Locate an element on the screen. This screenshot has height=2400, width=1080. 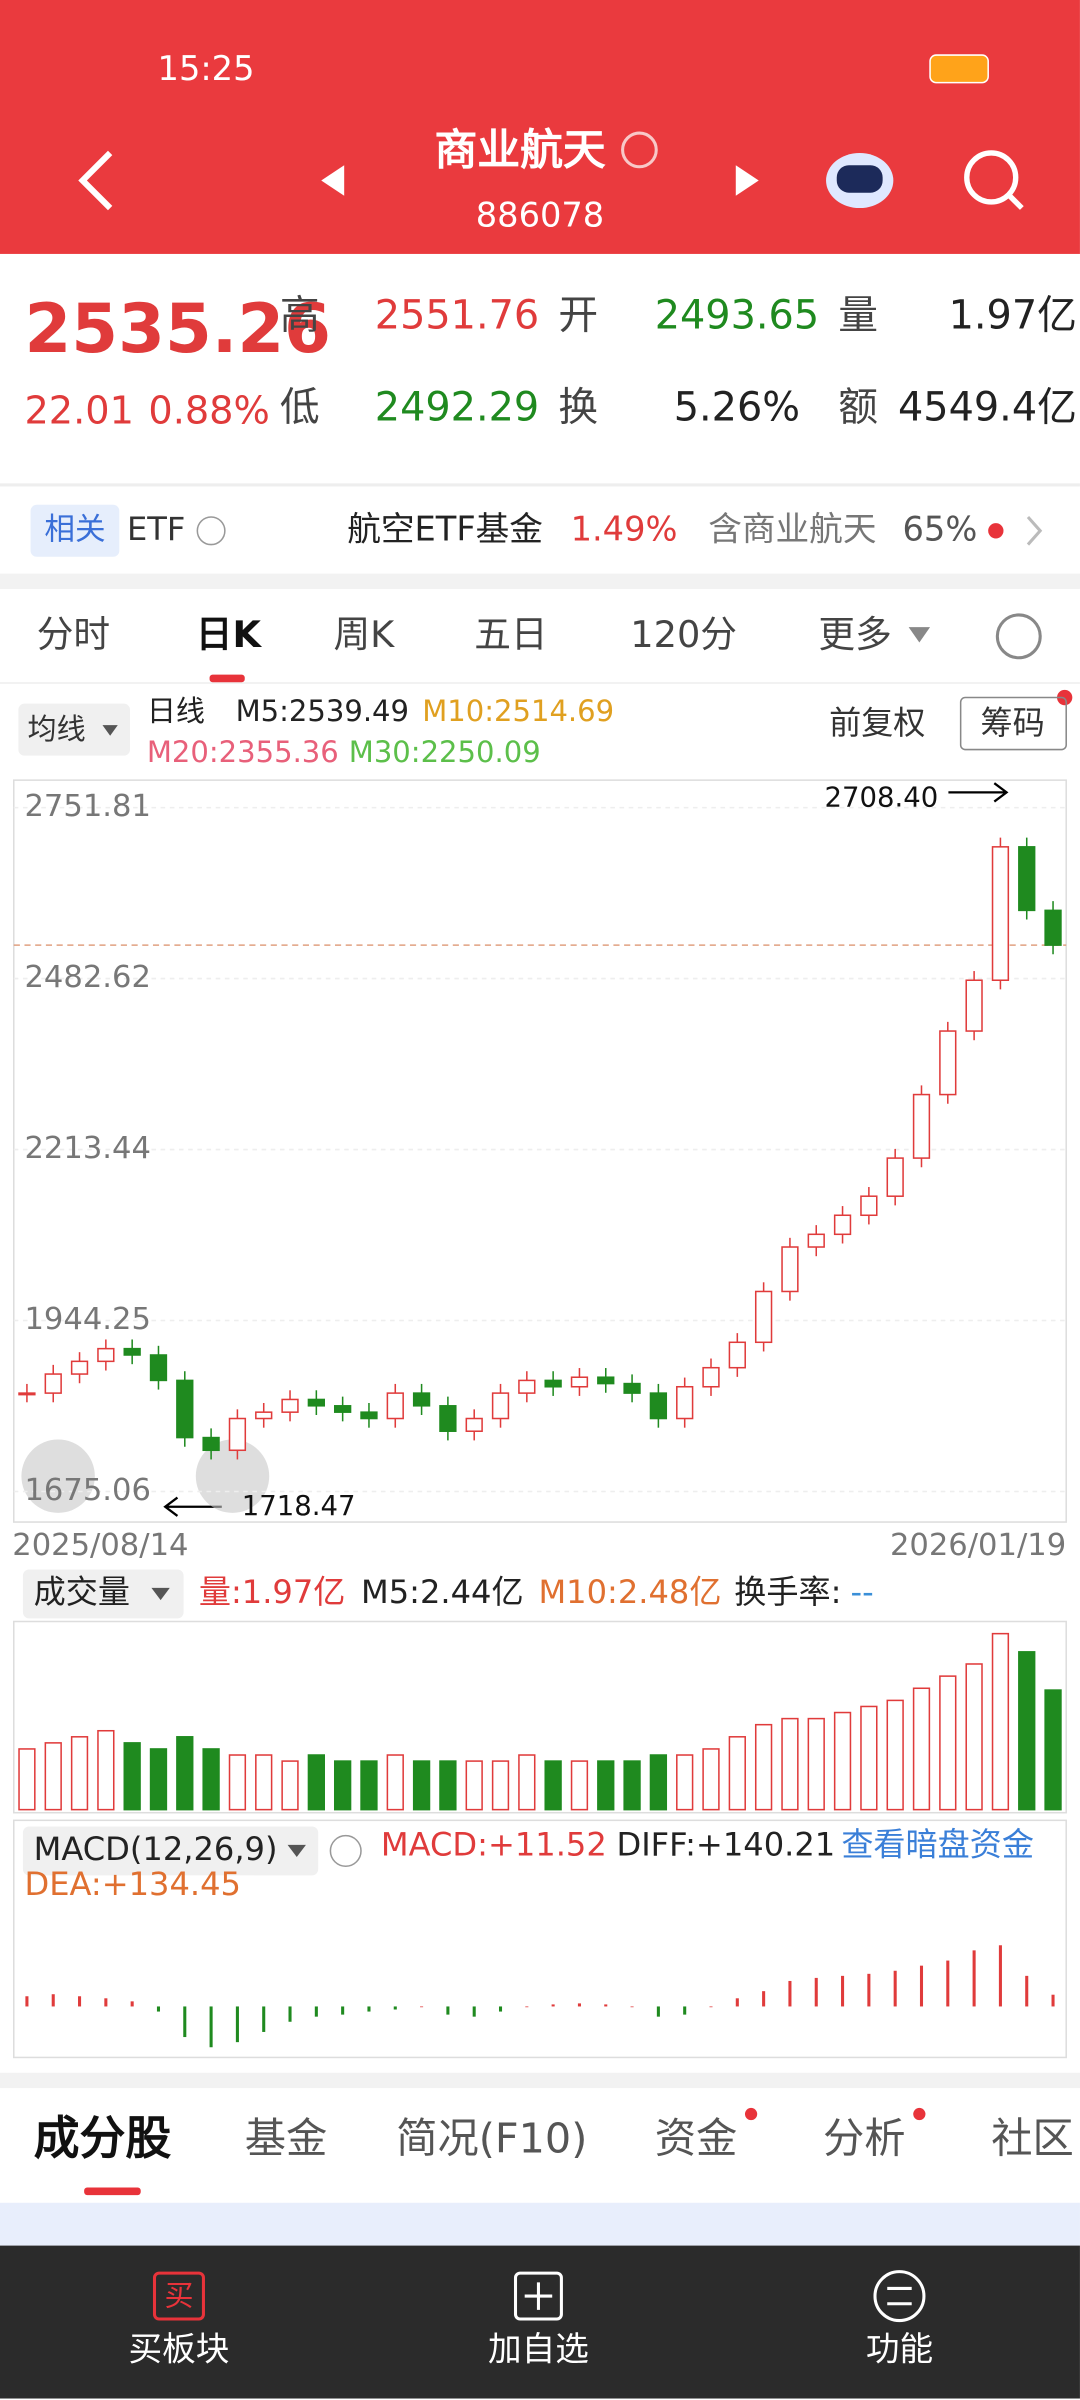
nav-label: 功能 is located at coordinates (899, 2349).